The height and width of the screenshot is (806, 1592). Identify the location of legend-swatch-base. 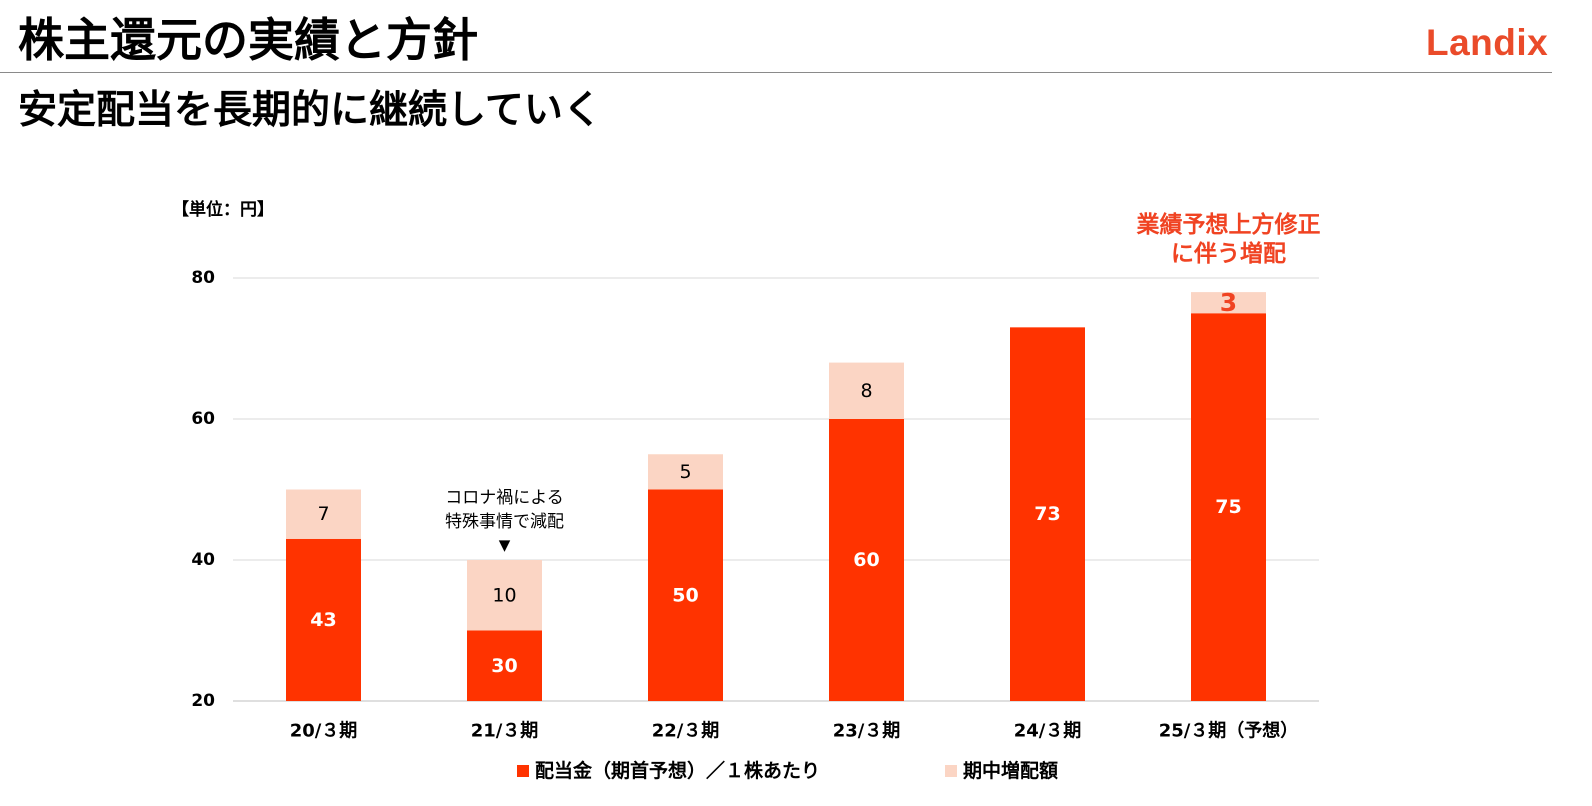
(523, 771).